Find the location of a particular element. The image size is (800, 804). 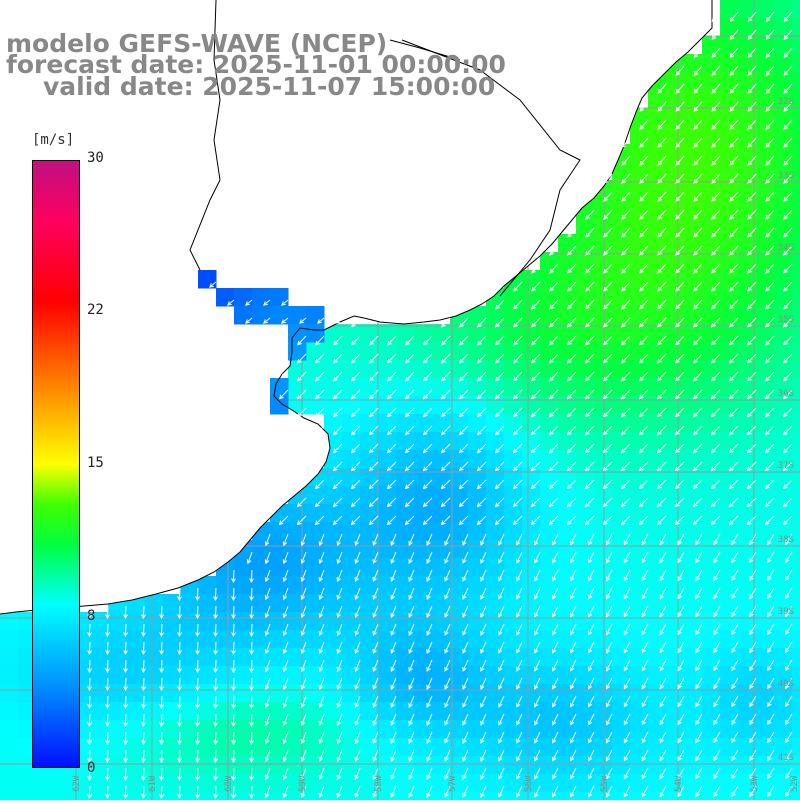

longitude-label: 55W is located at coordinates (605, 783).